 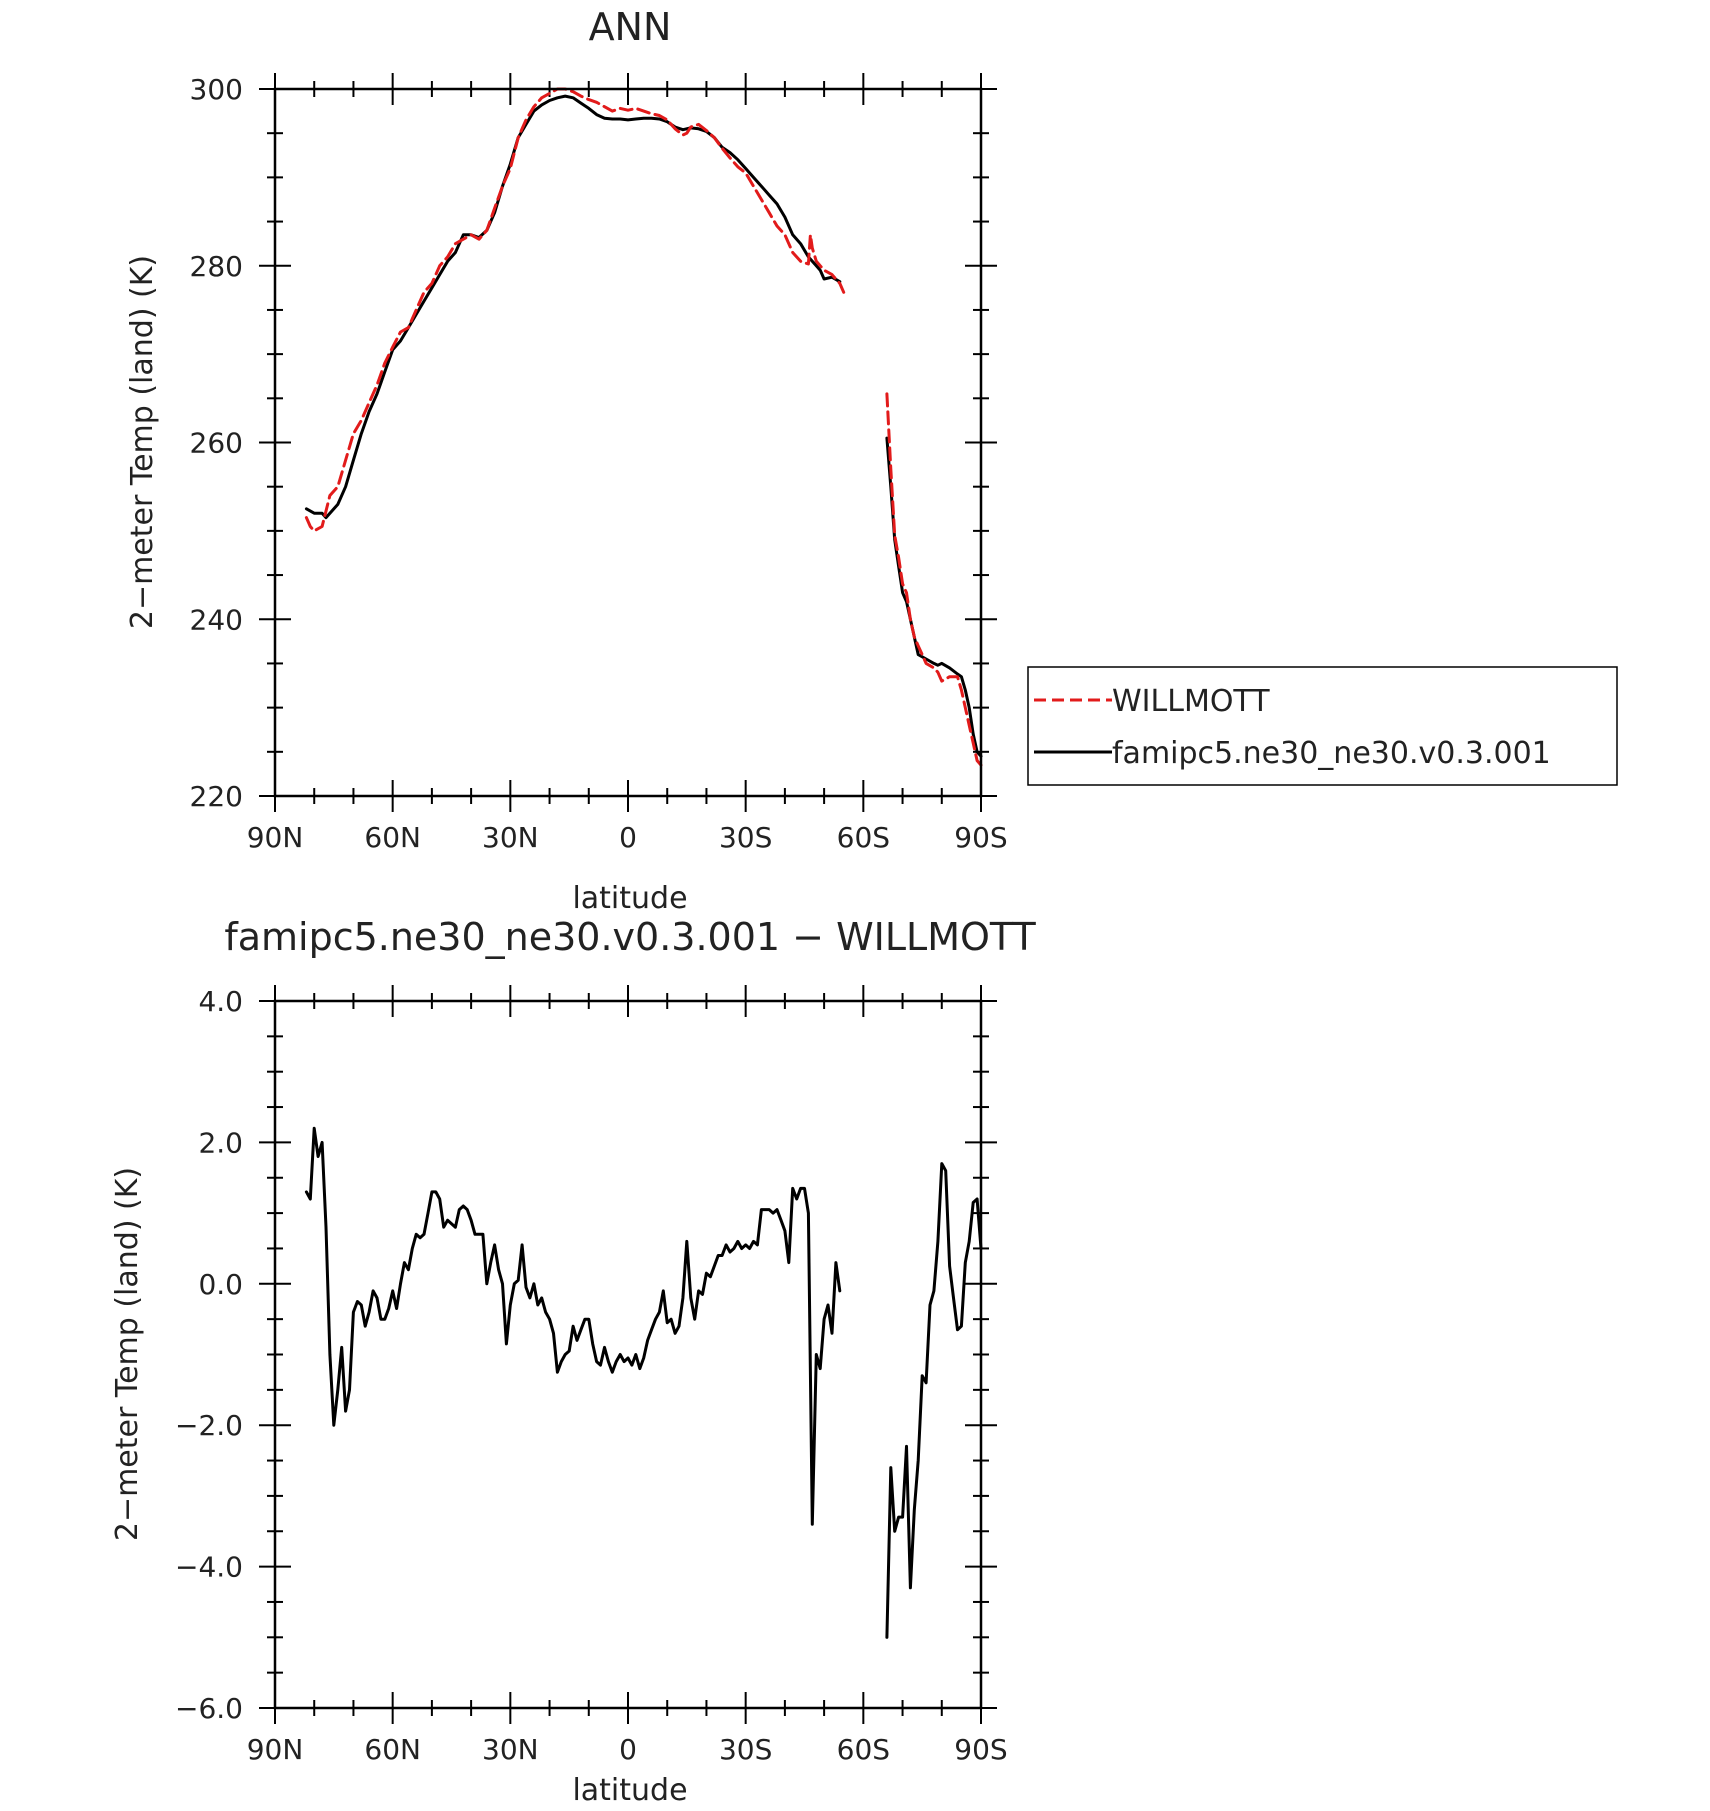 What do you see at coordinates (209, 1567) in the screenshot?
I see `bottom-y-tick-label: −4.0` at bounding box center [209, 1567].